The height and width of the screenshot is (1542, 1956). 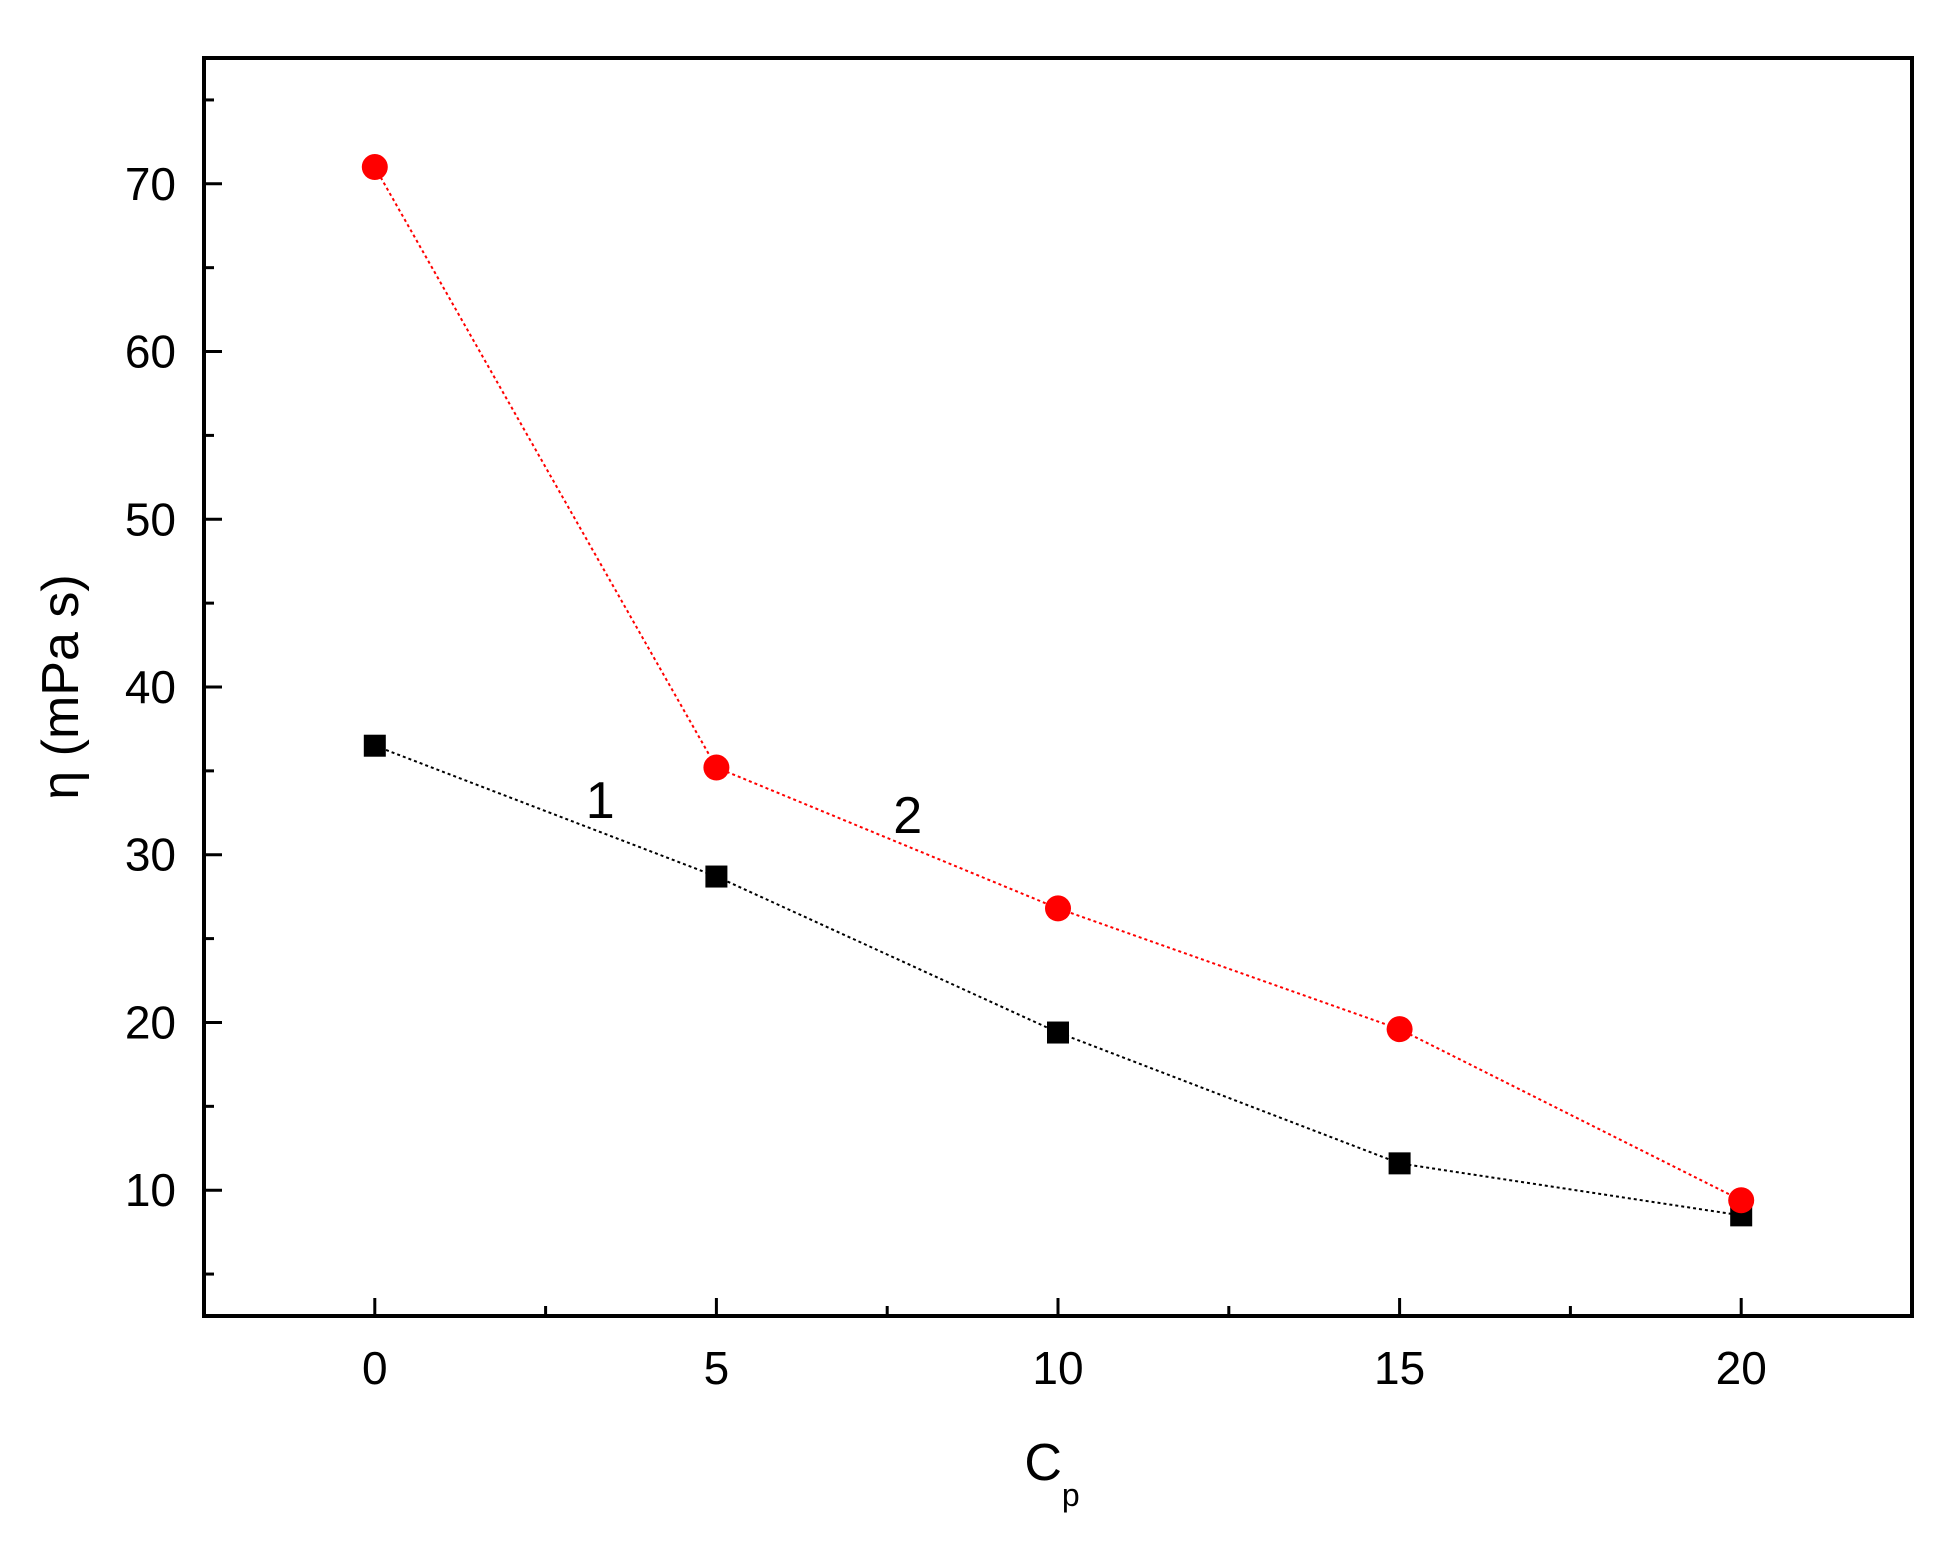 I want to click on y-tick-label: 50, so click(x=150, y=519).